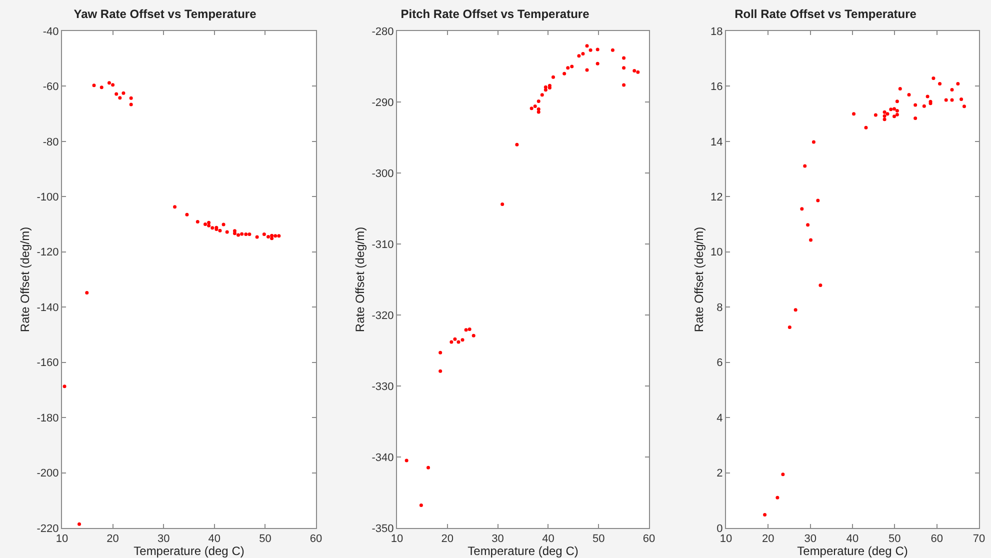  I want to click on y-tick-label: 2, so click(719, 474).